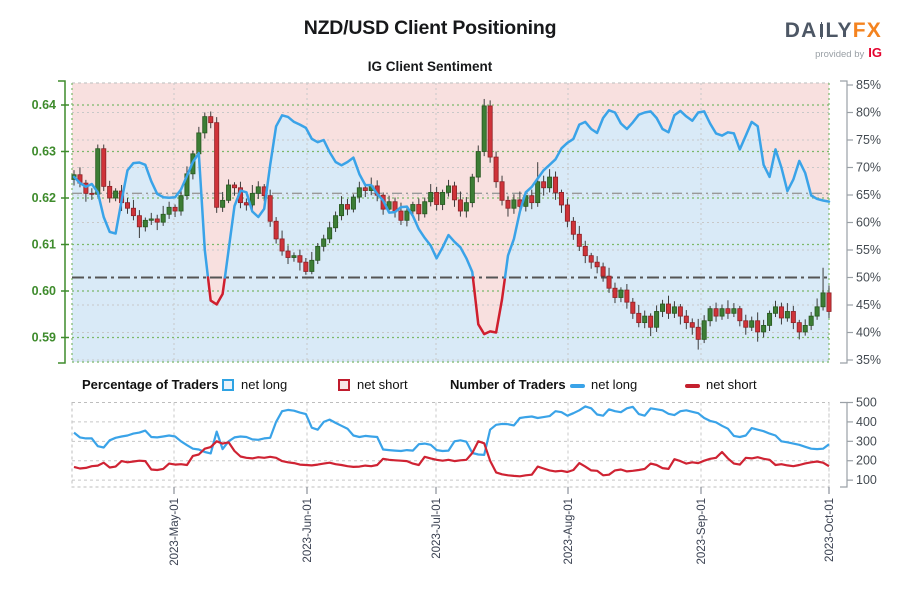  I want to click on percent-axis: 85% 80% 75% 70% 65% 60% 55% 50% 45% 40% 35%, so click(860, 222).